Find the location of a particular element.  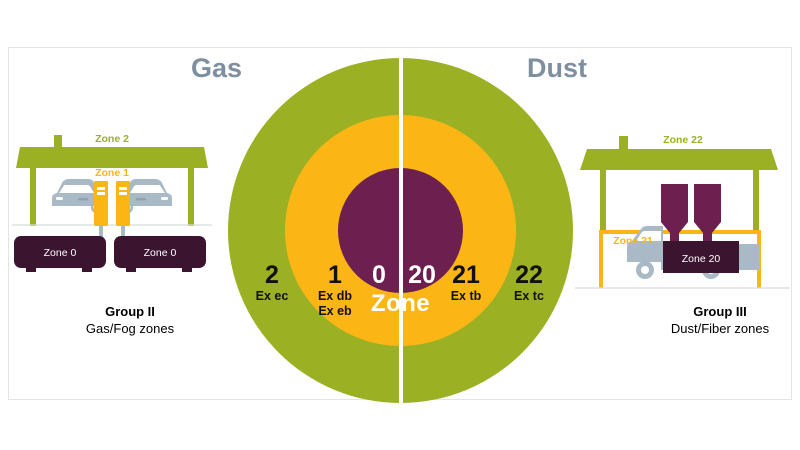

zone-label-20: 20 is located at coordinates (413, 275).